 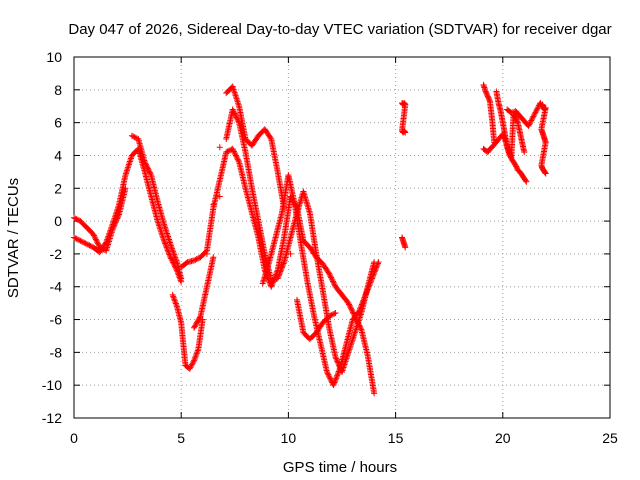 What do you see at coordinates (610, 438) in the screenshot?
I see `x-tick-label: 25` at bounding box center [610, 438].